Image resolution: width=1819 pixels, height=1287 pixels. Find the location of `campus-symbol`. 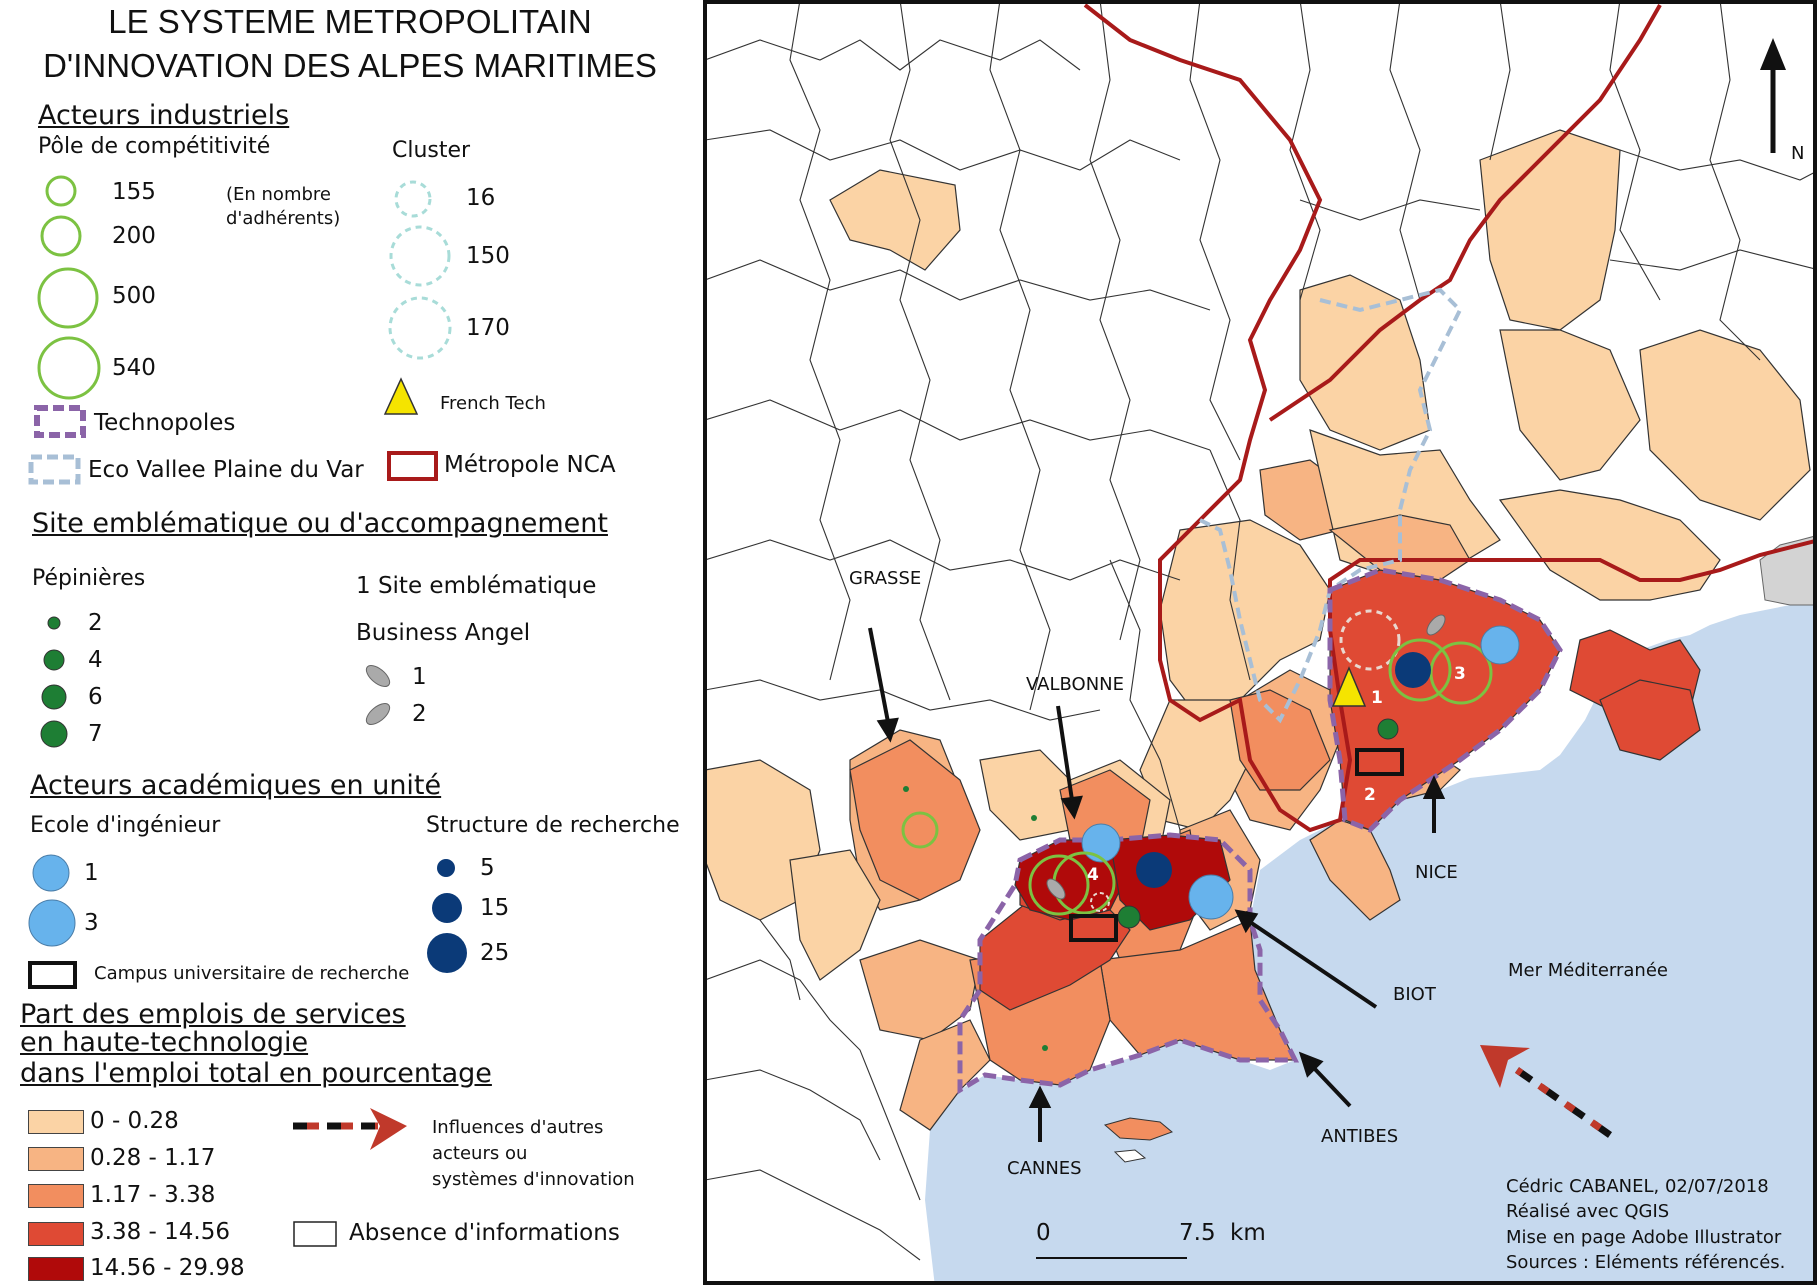

campus-symbol is located at coordinates (52, 975).